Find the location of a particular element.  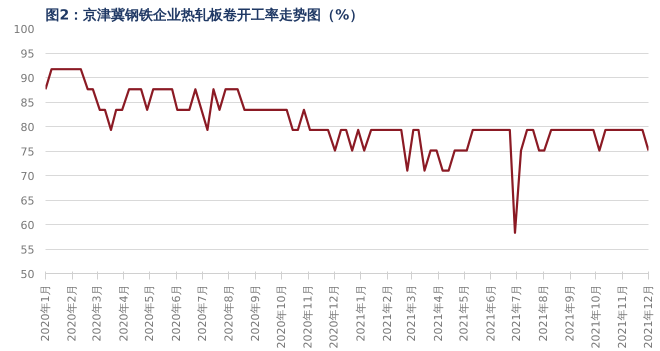

x-tick-label: 2021年7月 is located at coordinates (517, 313).